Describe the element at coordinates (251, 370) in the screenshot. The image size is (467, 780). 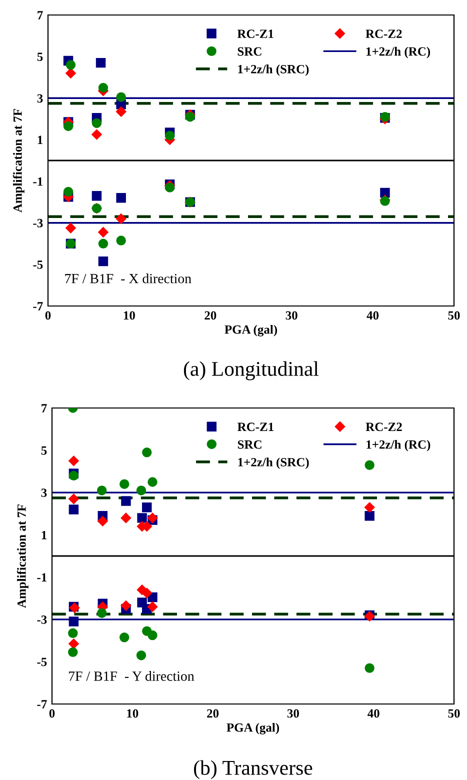
I see `text: (a) Longitudinal` at that location.